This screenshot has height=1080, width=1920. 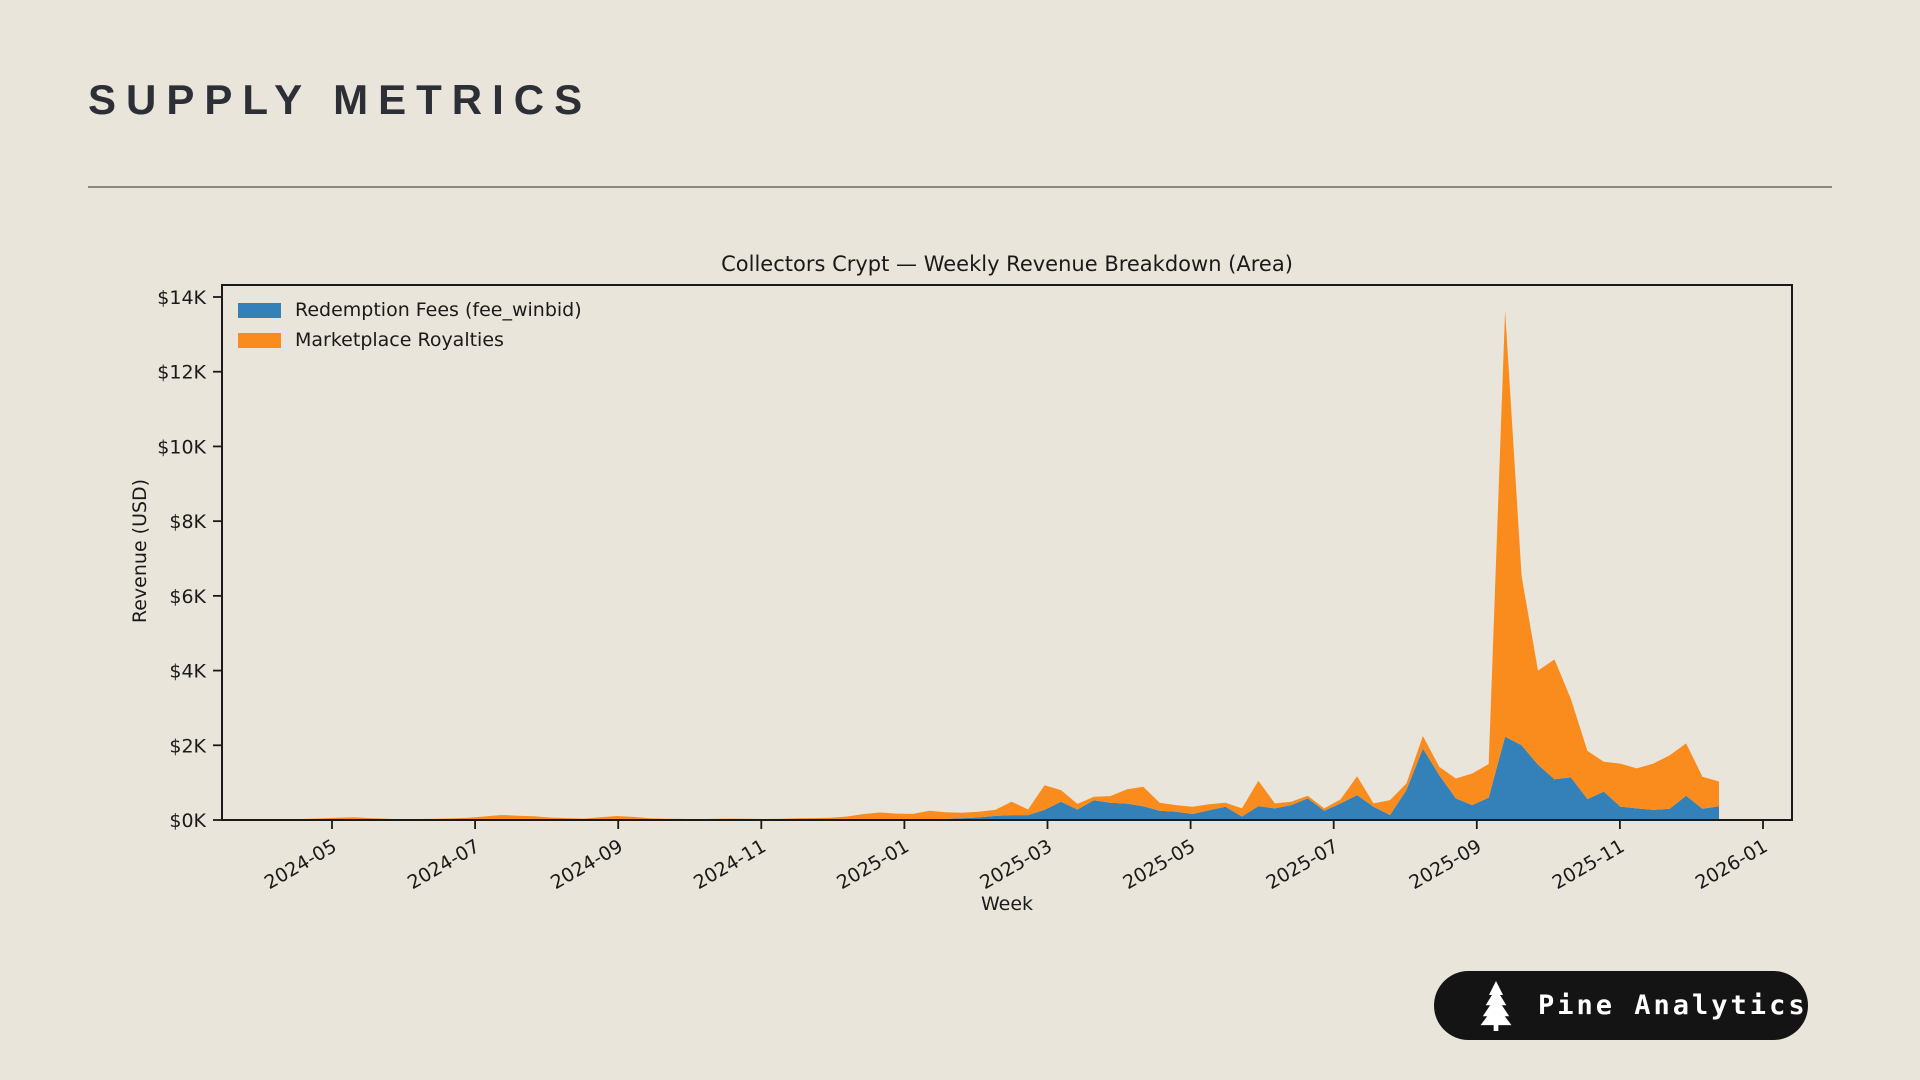 I want to click on legend-swatch-marketplace-royalties, so click(x=259, y=340).